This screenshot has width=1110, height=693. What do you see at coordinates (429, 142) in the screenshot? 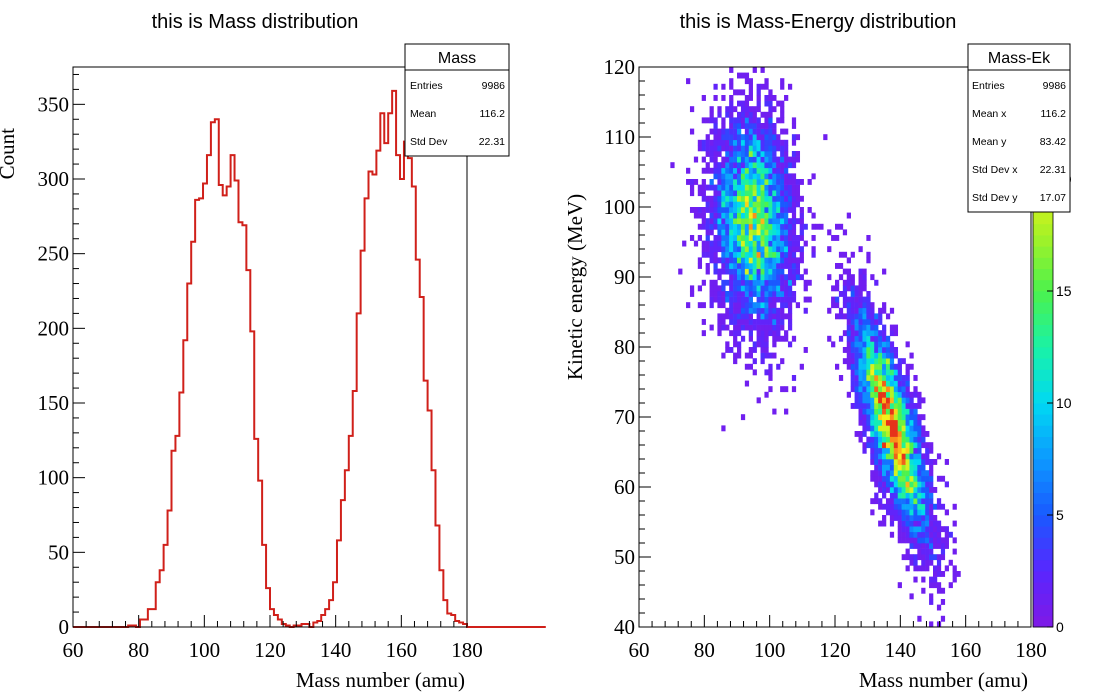
I see `mass-stats-label: Std Dev` at bounding box center [429, 142].